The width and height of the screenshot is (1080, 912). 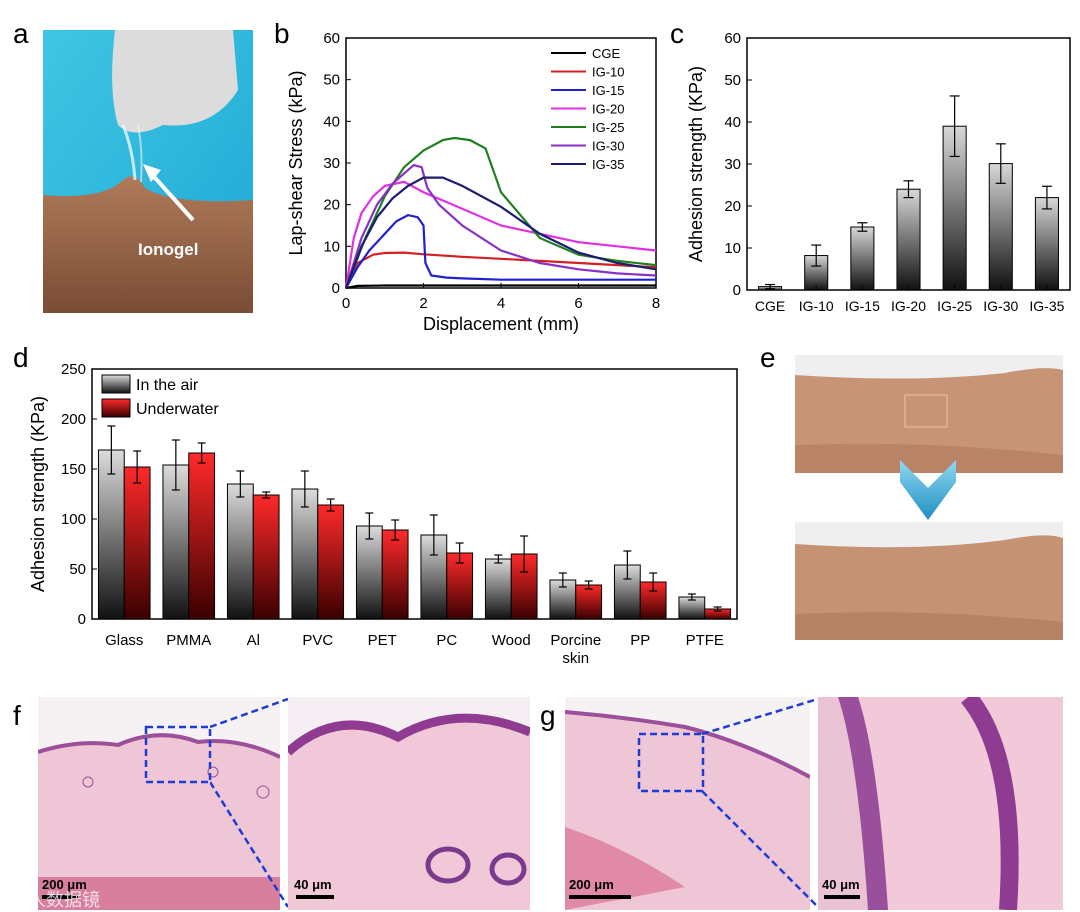 What do you see at coordinates (73, 419) in the screenshot?
I see `y-tick-label: 200` at bounding box center [73, 419].